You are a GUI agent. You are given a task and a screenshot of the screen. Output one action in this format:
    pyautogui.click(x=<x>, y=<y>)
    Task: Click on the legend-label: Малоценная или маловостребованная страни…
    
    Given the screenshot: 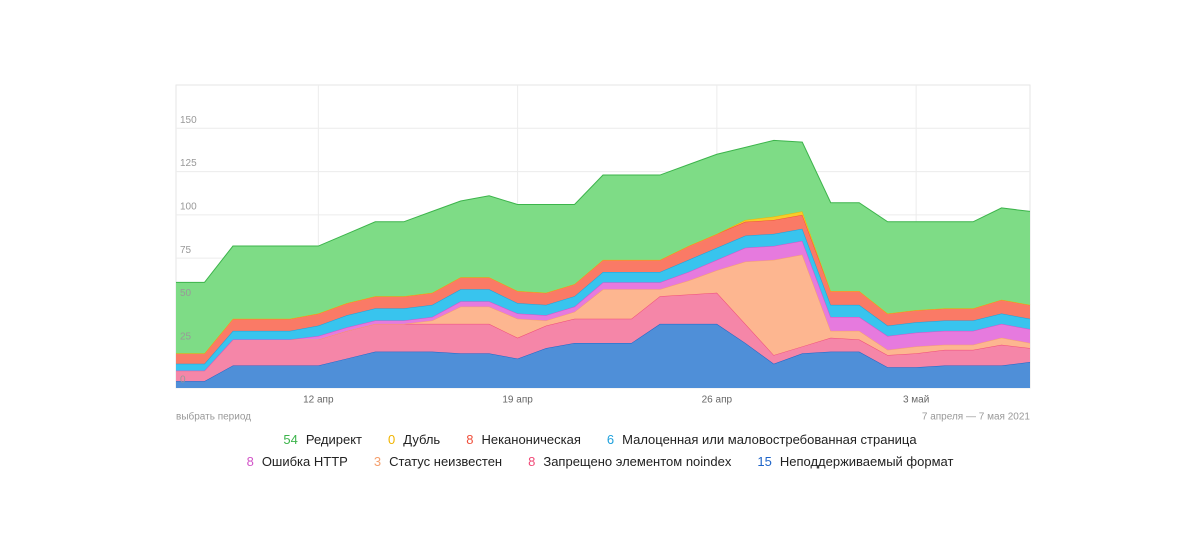 What is the action you would take?
    pyautogui.click(x=769, y=439)
    